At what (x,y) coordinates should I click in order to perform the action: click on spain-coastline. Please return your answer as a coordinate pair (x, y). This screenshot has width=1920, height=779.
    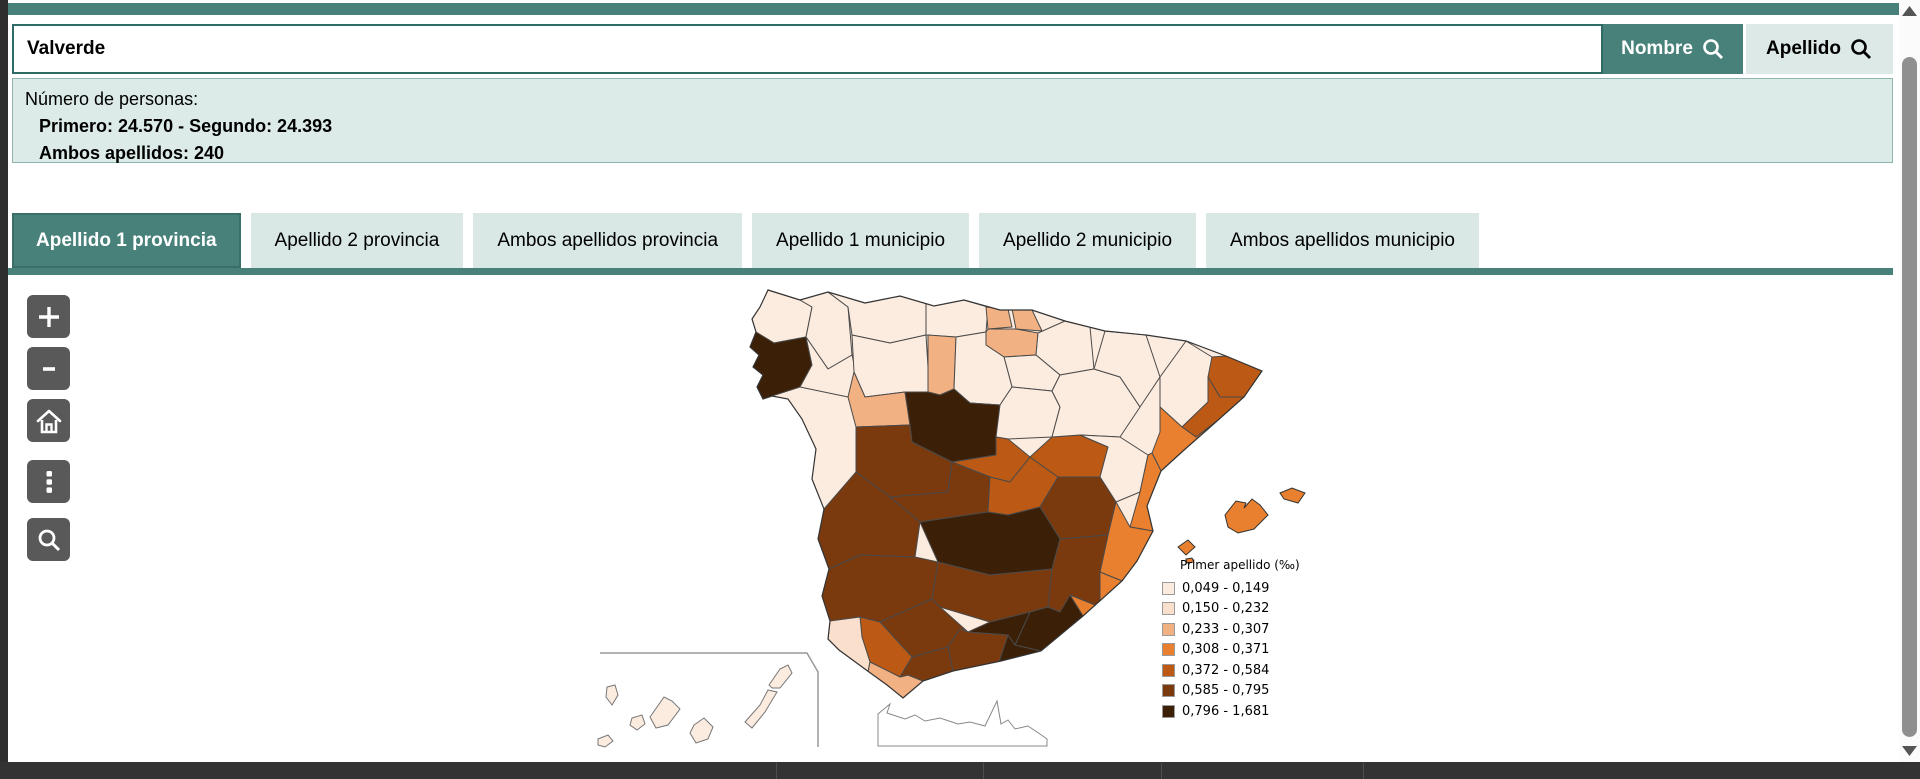
    Looking at the image, I should click on (1006, 494).